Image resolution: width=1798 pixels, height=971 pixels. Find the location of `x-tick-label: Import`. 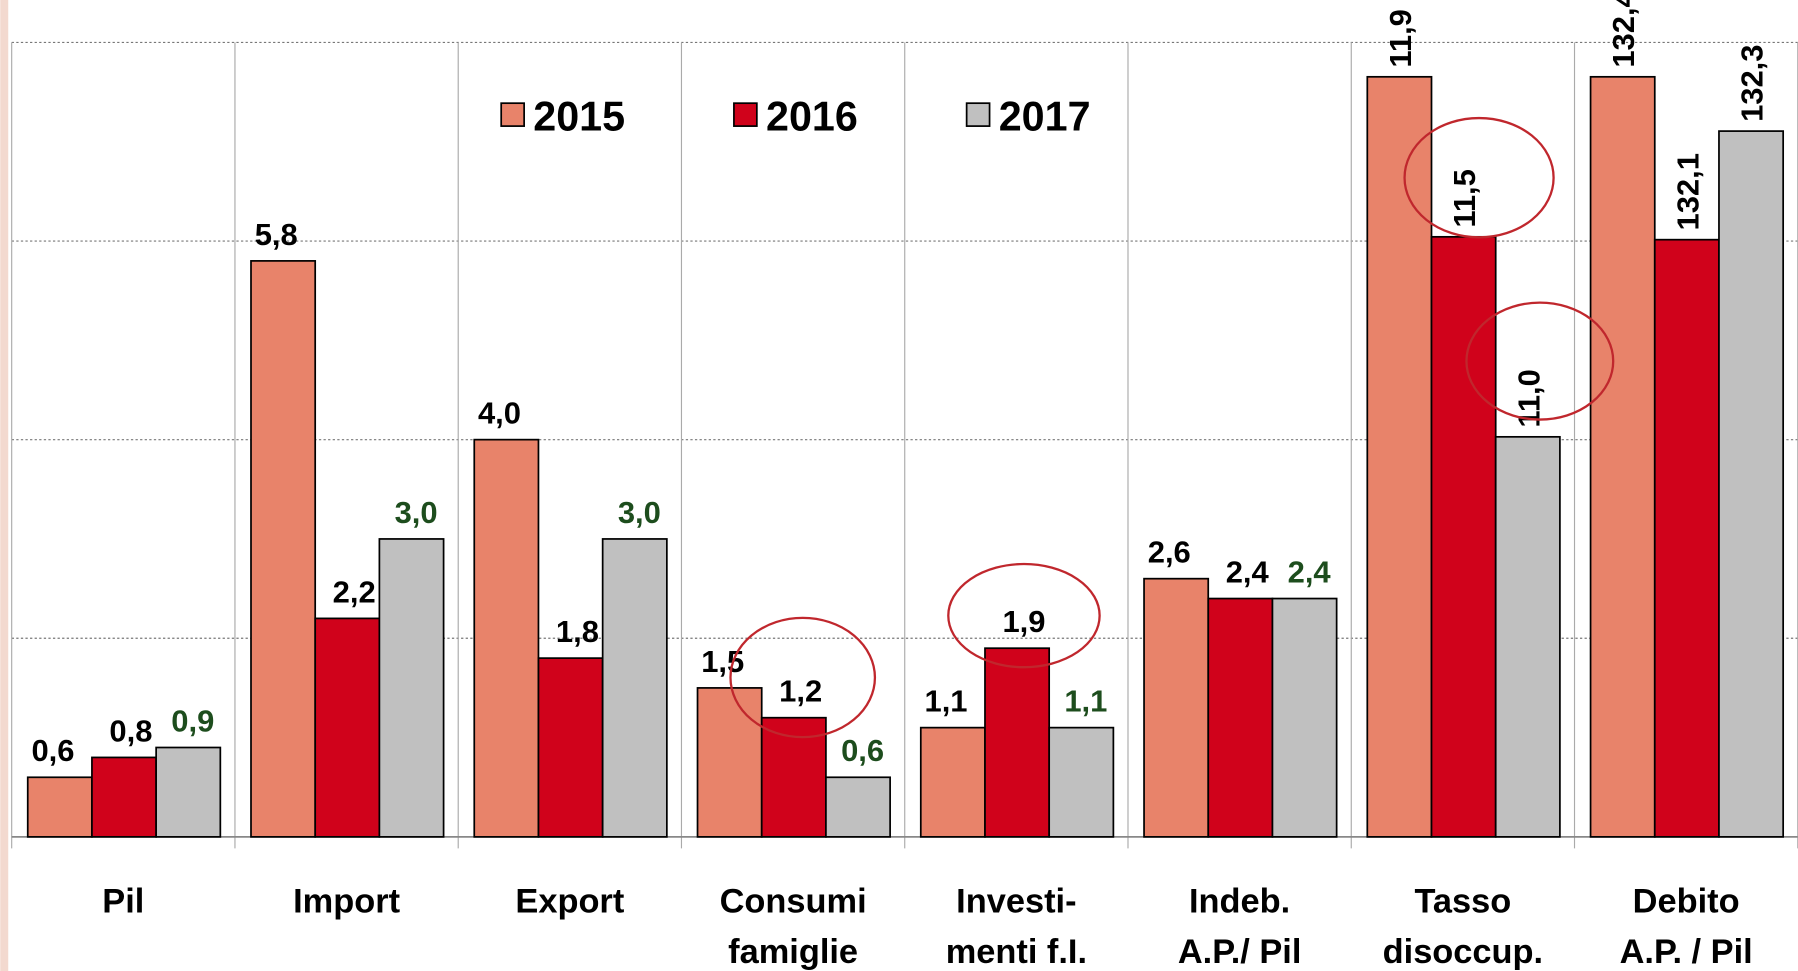

x-tick-label: Import is located at coordinates (346, 902).